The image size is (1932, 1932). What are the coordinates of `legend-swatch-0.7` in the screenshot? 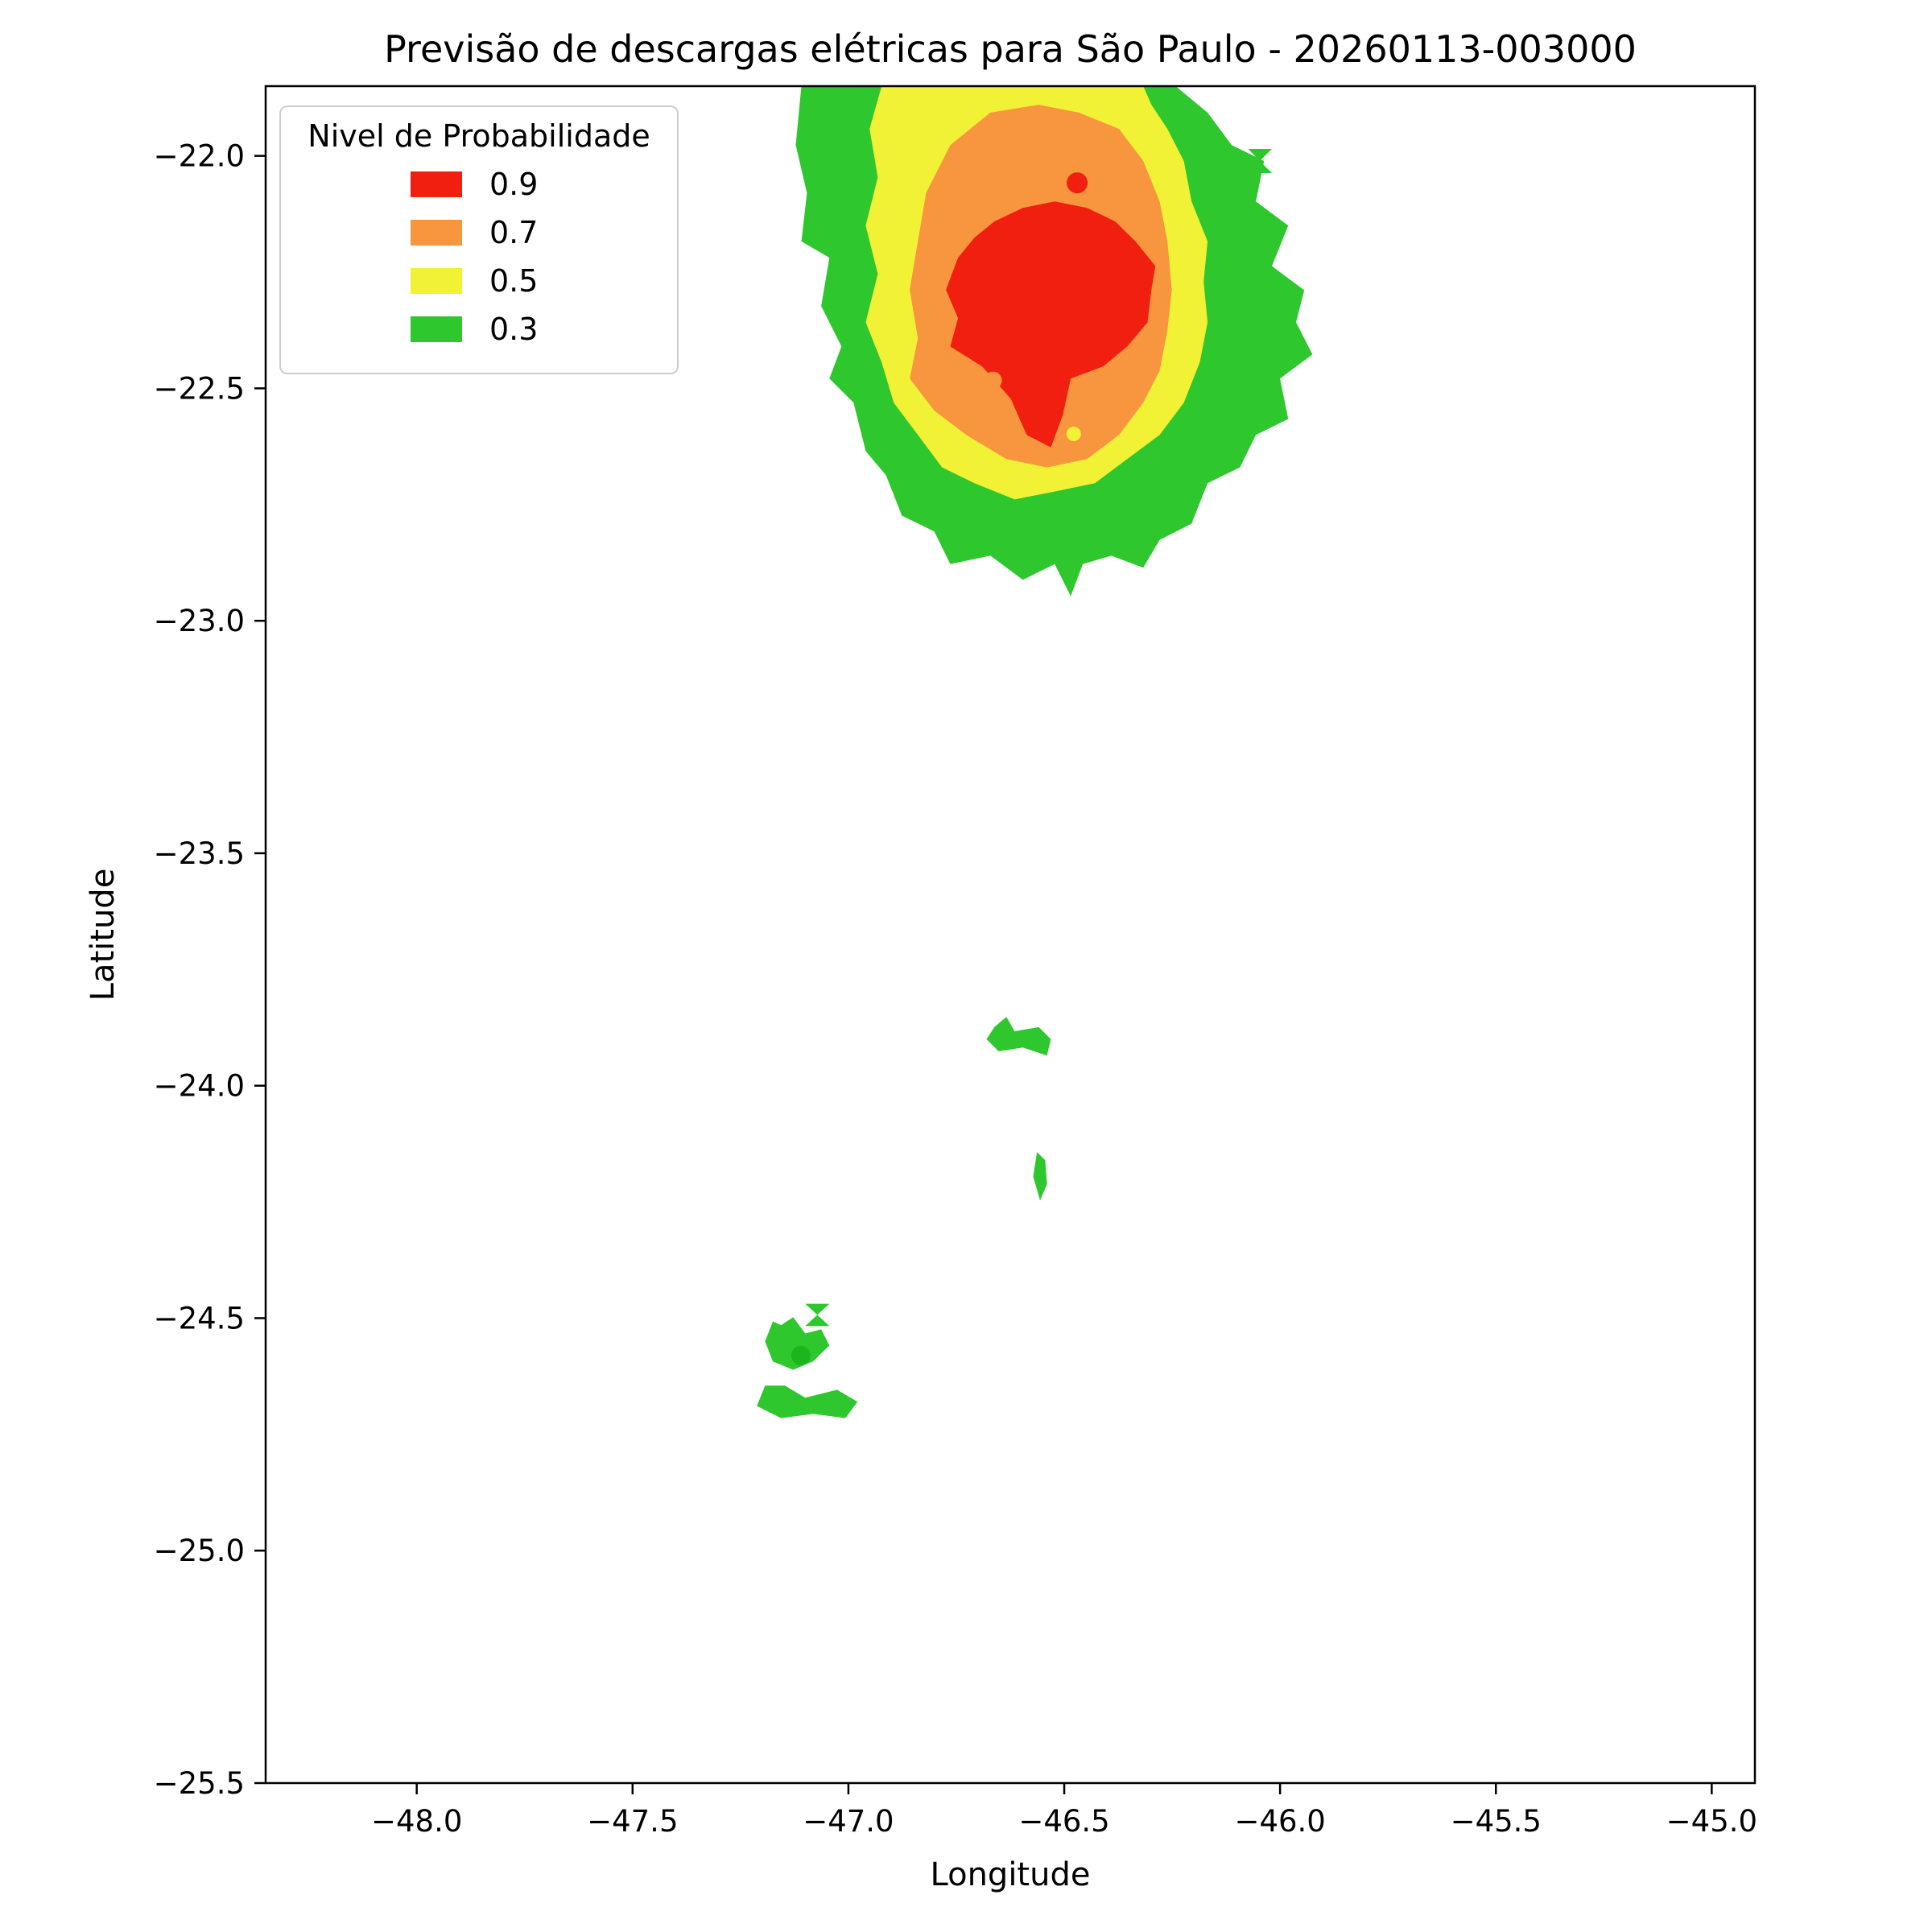 It's located at (436, 233).